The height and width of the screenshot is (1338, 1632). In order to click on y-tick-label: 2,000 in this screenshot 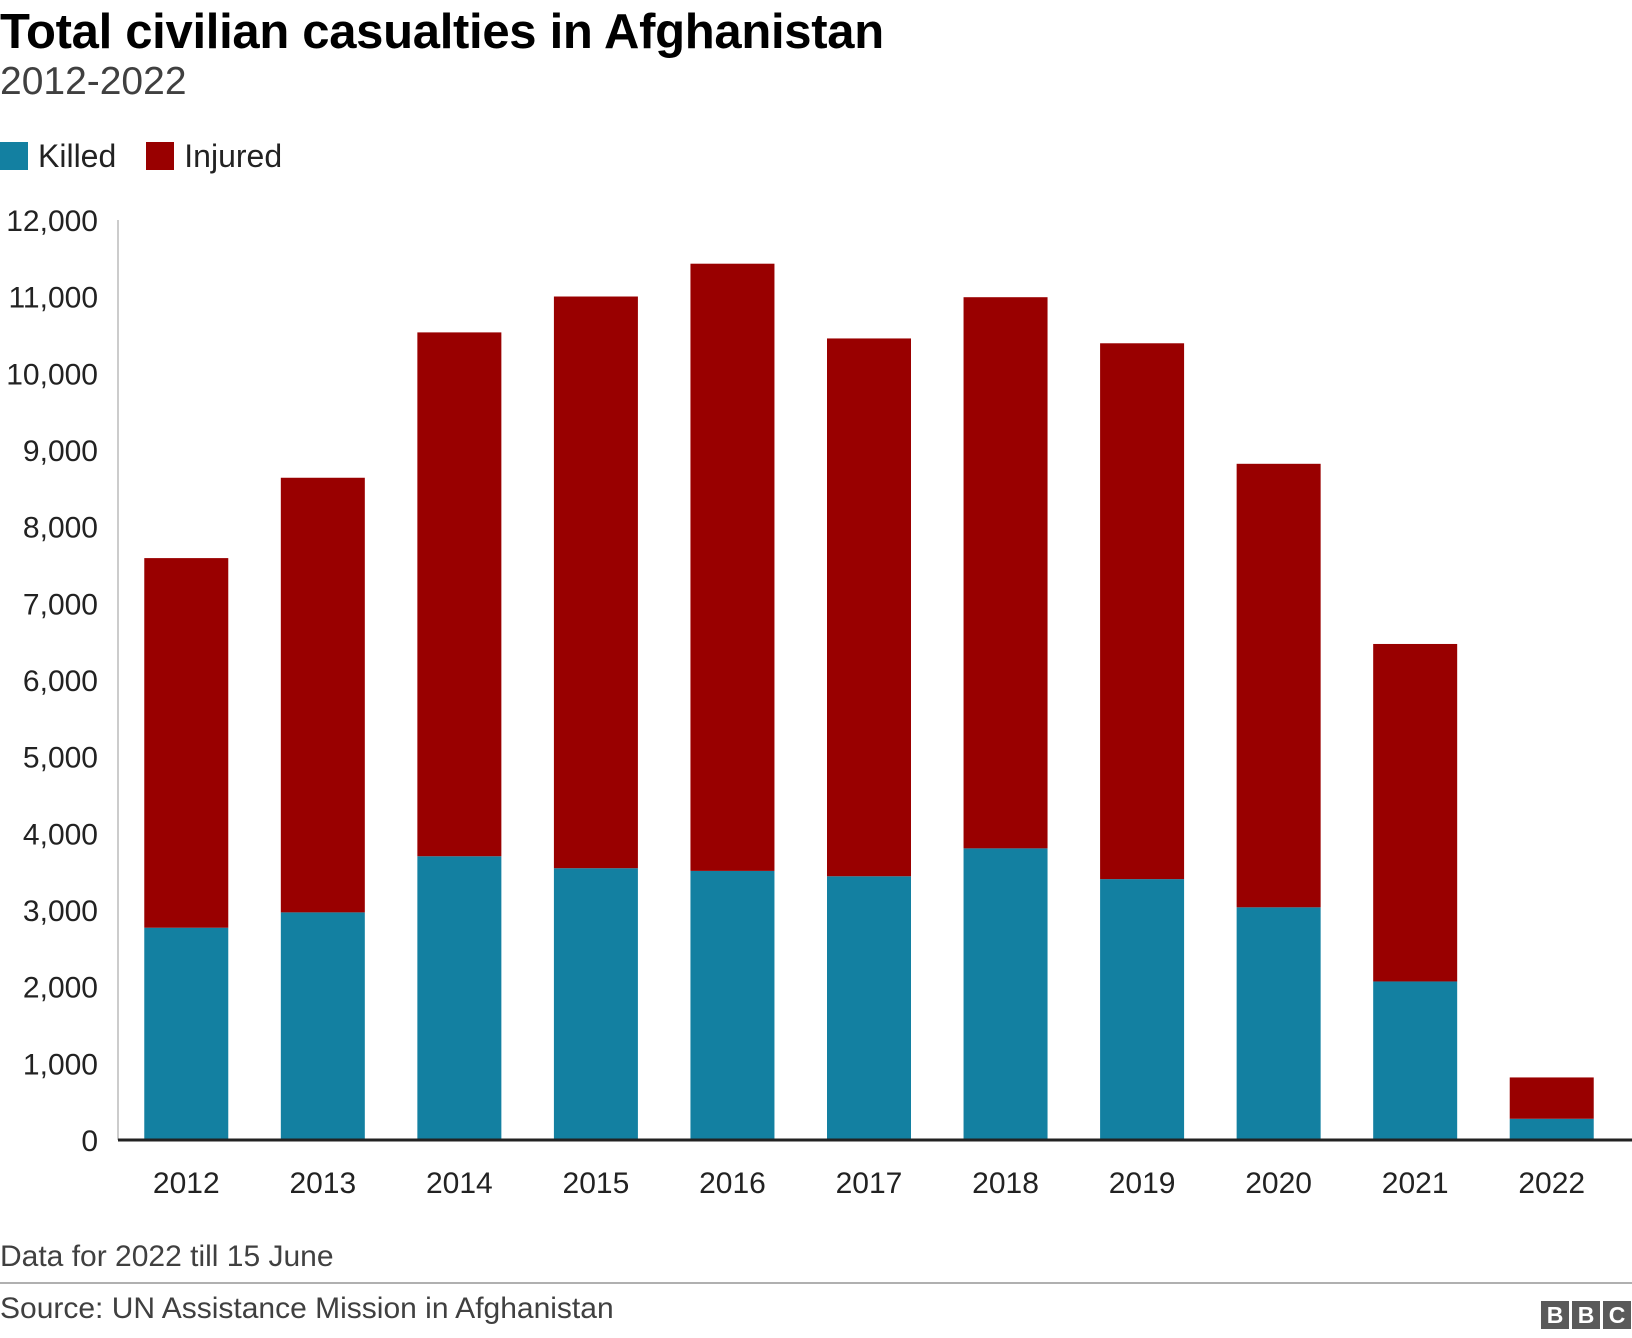, I will do `click(60, 988)`.